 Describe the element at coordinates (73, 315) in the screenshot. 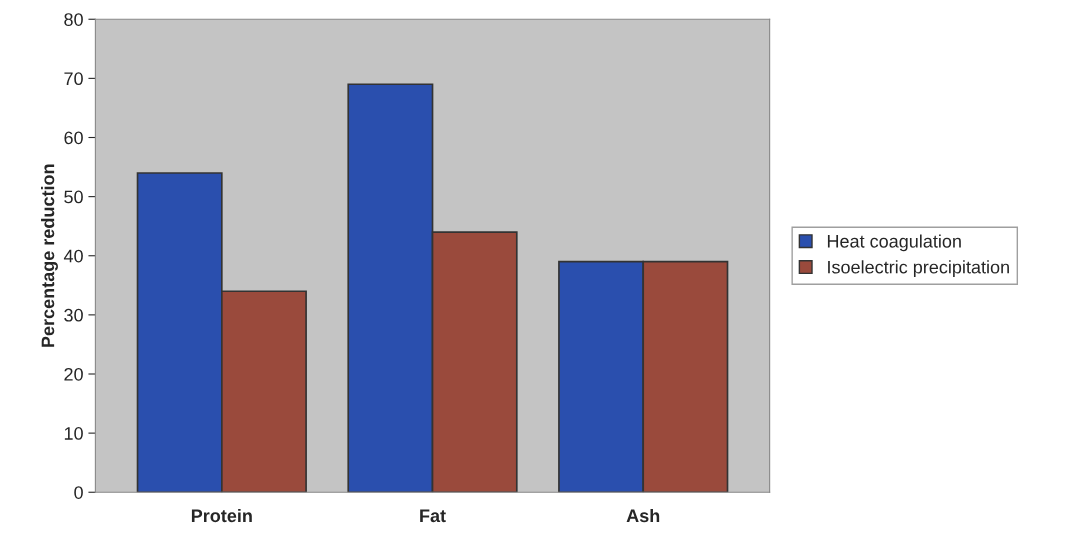

I see `y-tick-label: 30` at that location.